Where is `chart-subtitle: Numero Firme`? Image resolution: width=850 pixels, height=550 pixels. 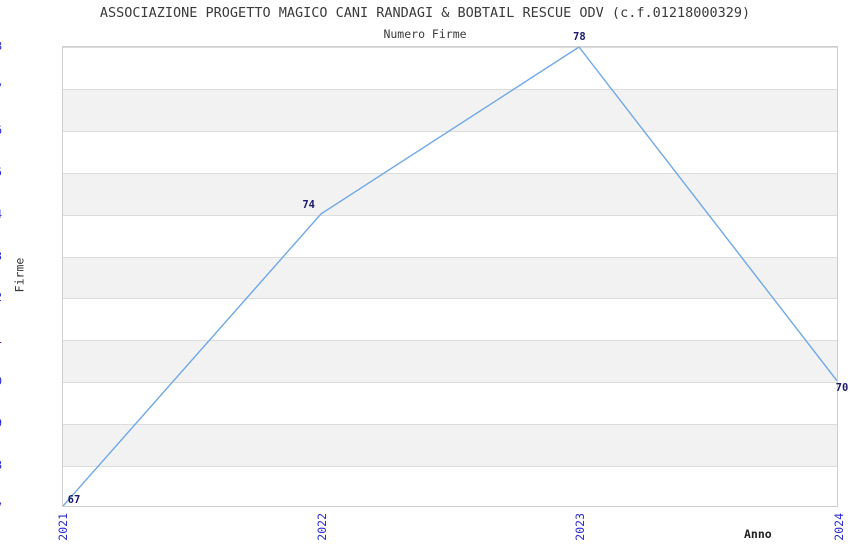 chart-subtitle: Numero Firme is located at coordinates (425, 34).